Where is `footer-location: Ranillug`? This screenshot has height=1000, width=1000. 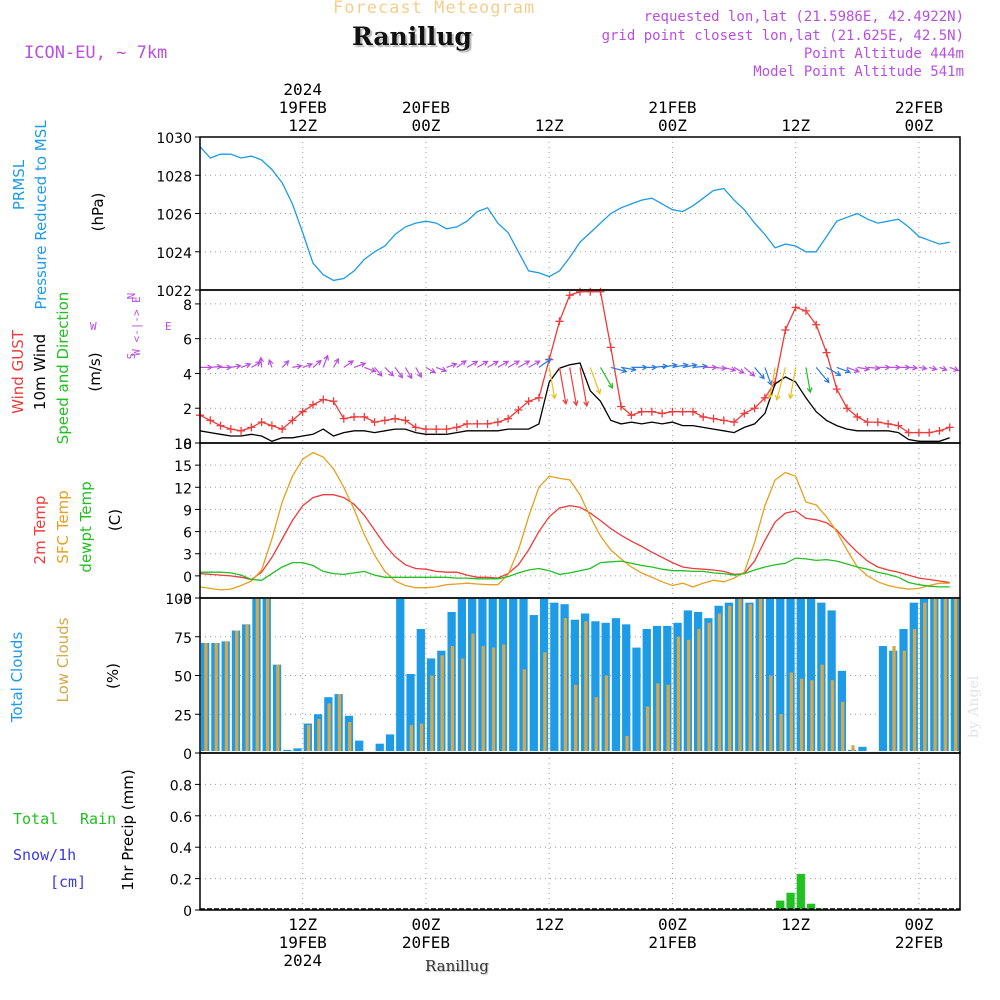
footer-location: Ranillug is located at coordinates (457, 966).